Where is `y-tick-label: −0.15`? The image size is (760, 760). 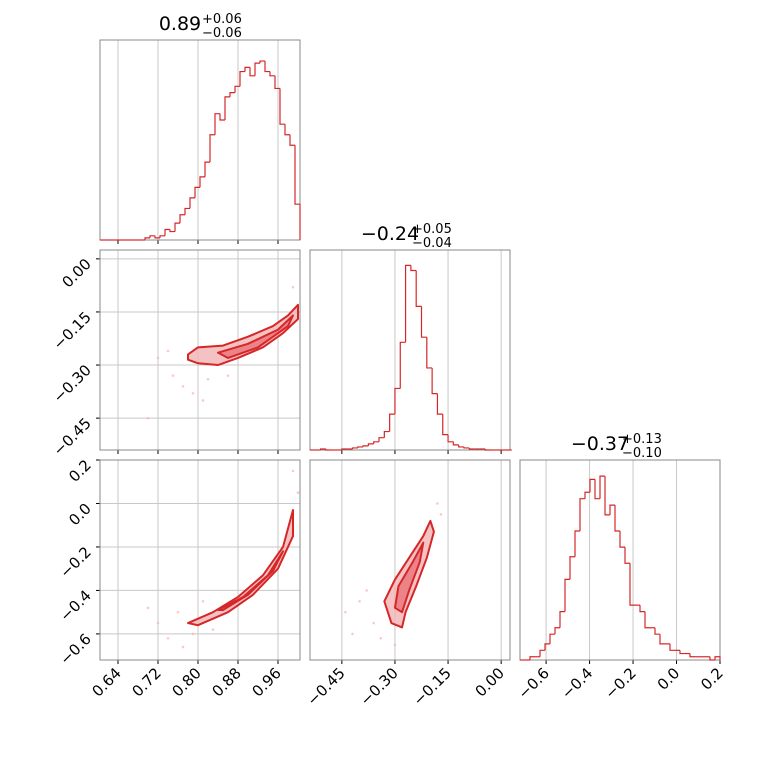
y-tick-label: −0.15 is located at coordinates (72, 330).